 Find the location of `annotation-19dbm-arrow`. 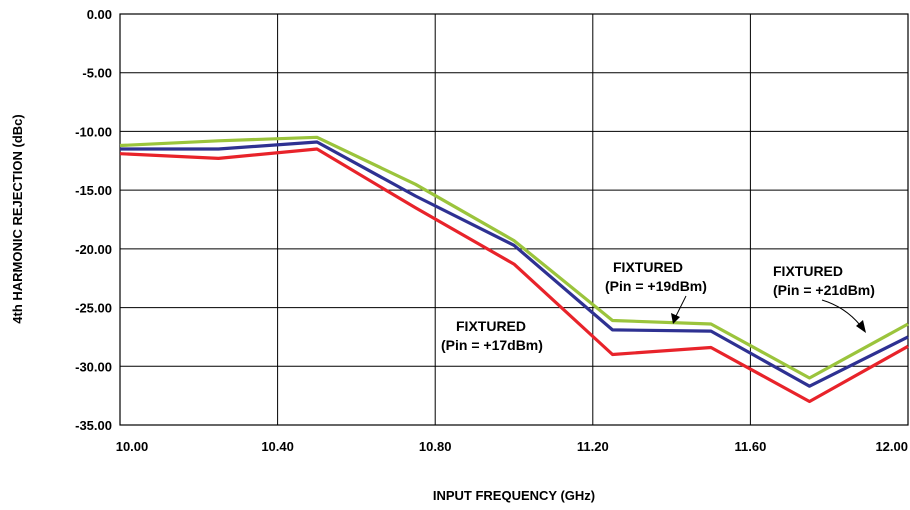

annotation-19dbm-arrow is located at coordinates (679, 309).